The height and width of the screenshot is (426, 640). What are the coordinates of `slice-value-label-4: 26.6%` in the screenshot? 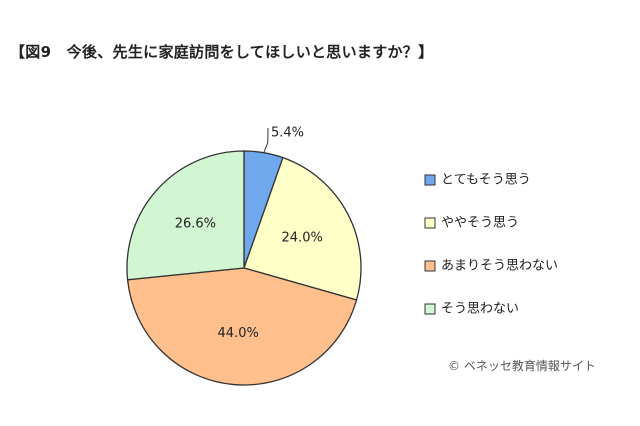 It's located at (195, 224).